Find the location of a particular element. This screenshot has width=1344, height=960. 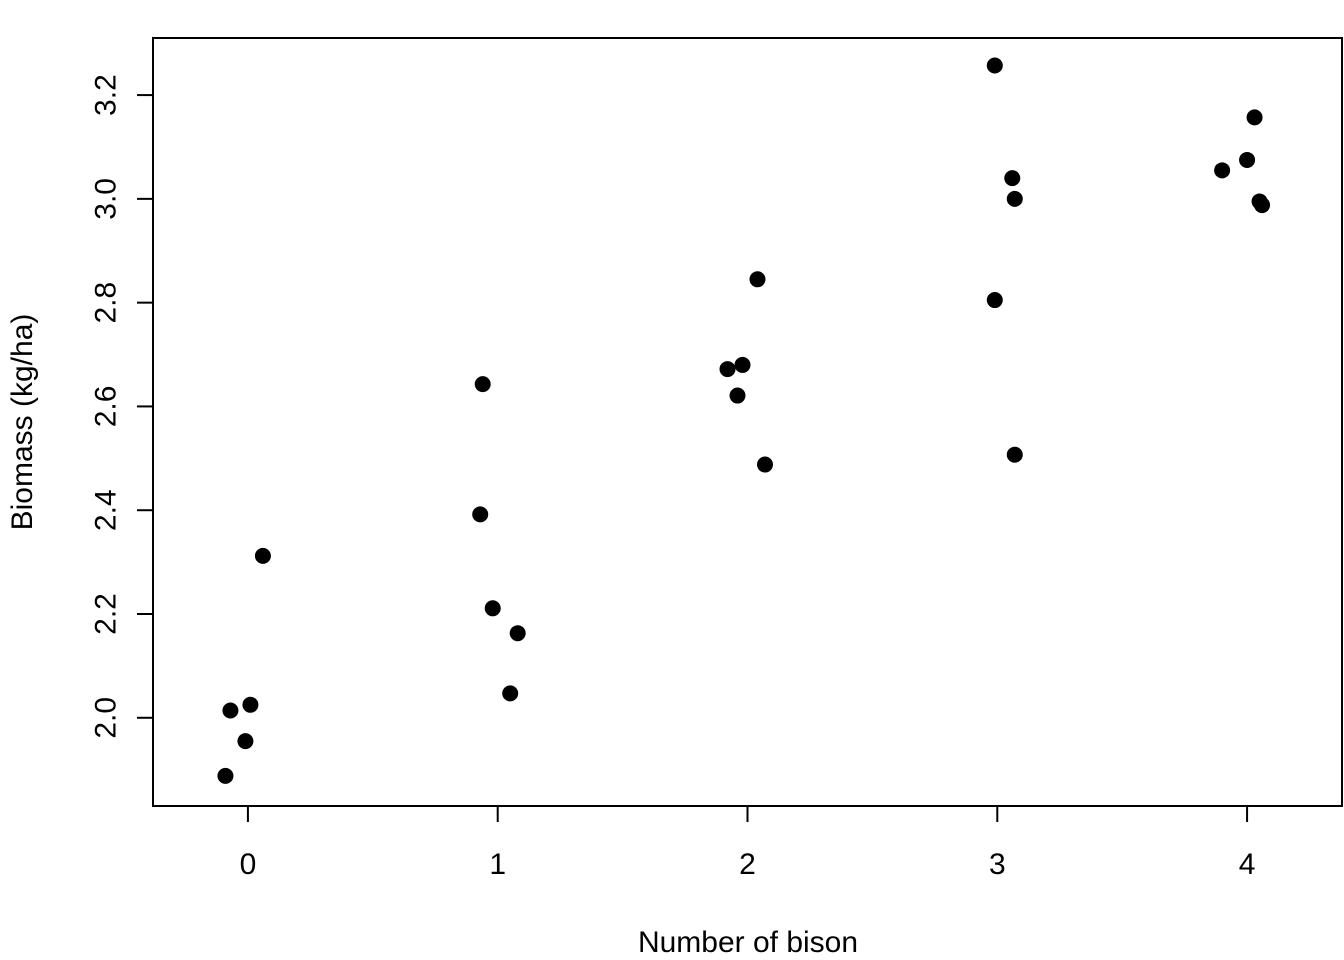

y-axis: 2.0 2.2 2.4 2.6 2.8 3.0 3.2 is located at coordinates (122, 406).